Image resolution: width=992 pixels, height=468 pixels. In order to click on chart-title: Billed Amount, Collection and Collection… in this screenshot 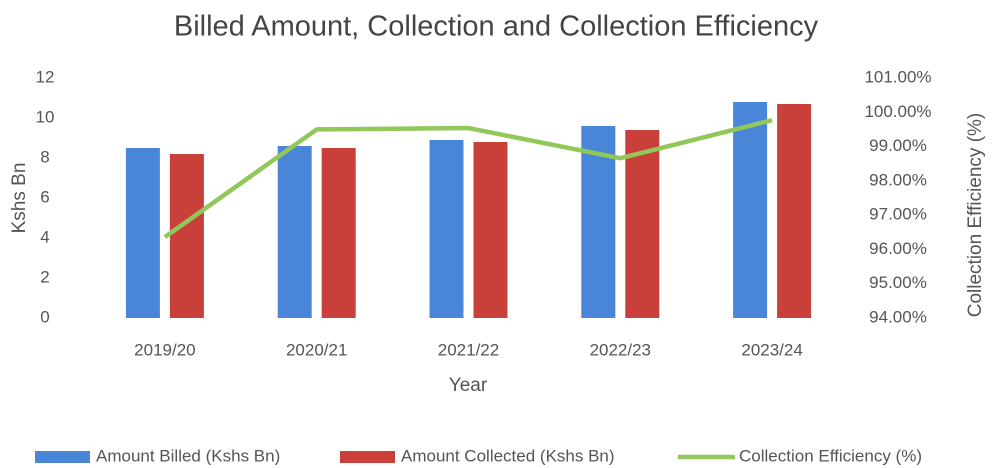, I will do `click(496, 27)`.